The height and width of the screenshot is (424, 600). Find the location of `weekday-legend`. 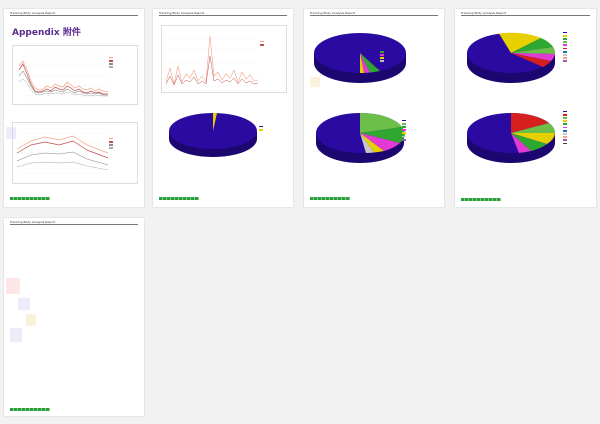

weekday-legend is located at coordinates (112, 143).